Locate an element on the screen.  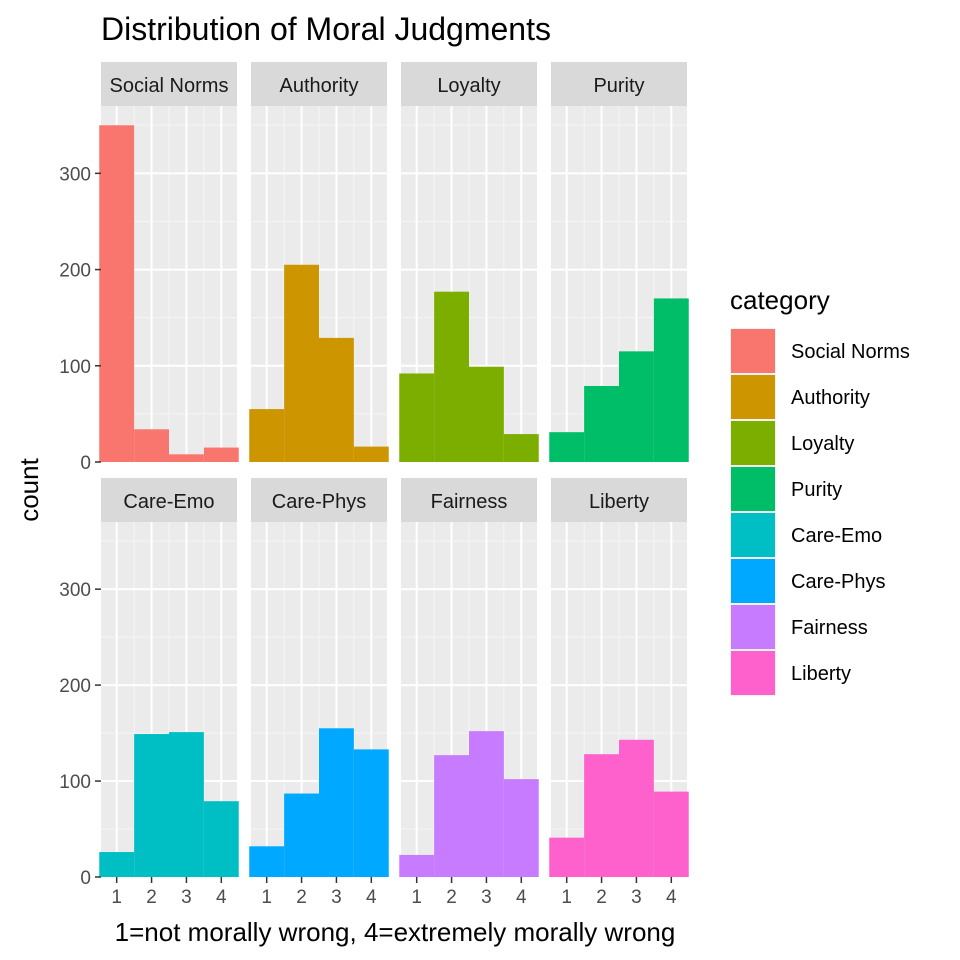
facet-strip-label: Care-Phys is located at coordinates (319, 502).